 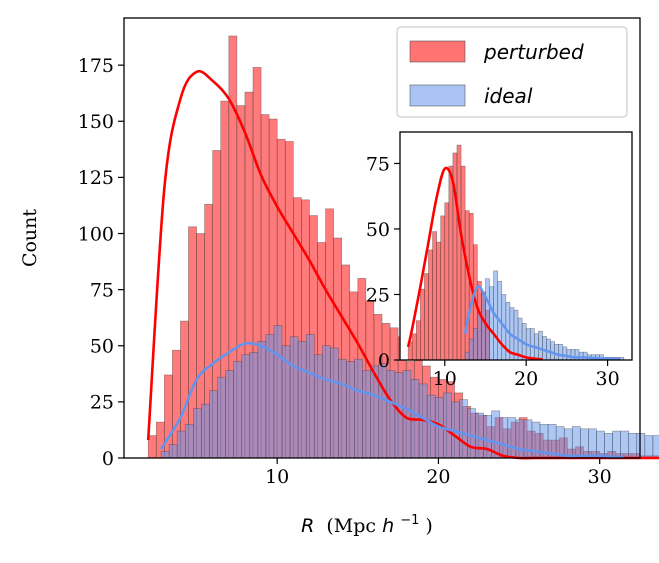 I want to click on legend-swatch-perturbed, so click(x=437, y=51).